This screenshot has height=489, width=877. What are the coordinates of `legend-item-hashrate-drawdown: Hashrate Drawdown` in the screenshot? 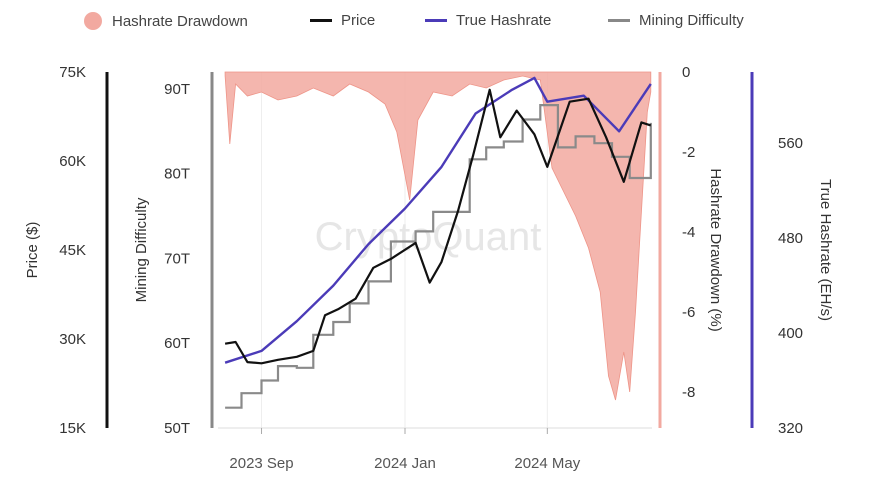 It's located at (166, 21).